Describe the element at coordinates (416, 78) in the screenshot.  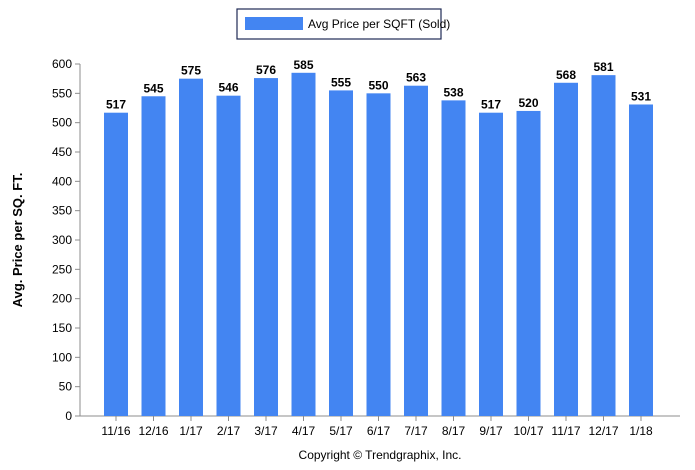
I see `data-label: 563` at that location.